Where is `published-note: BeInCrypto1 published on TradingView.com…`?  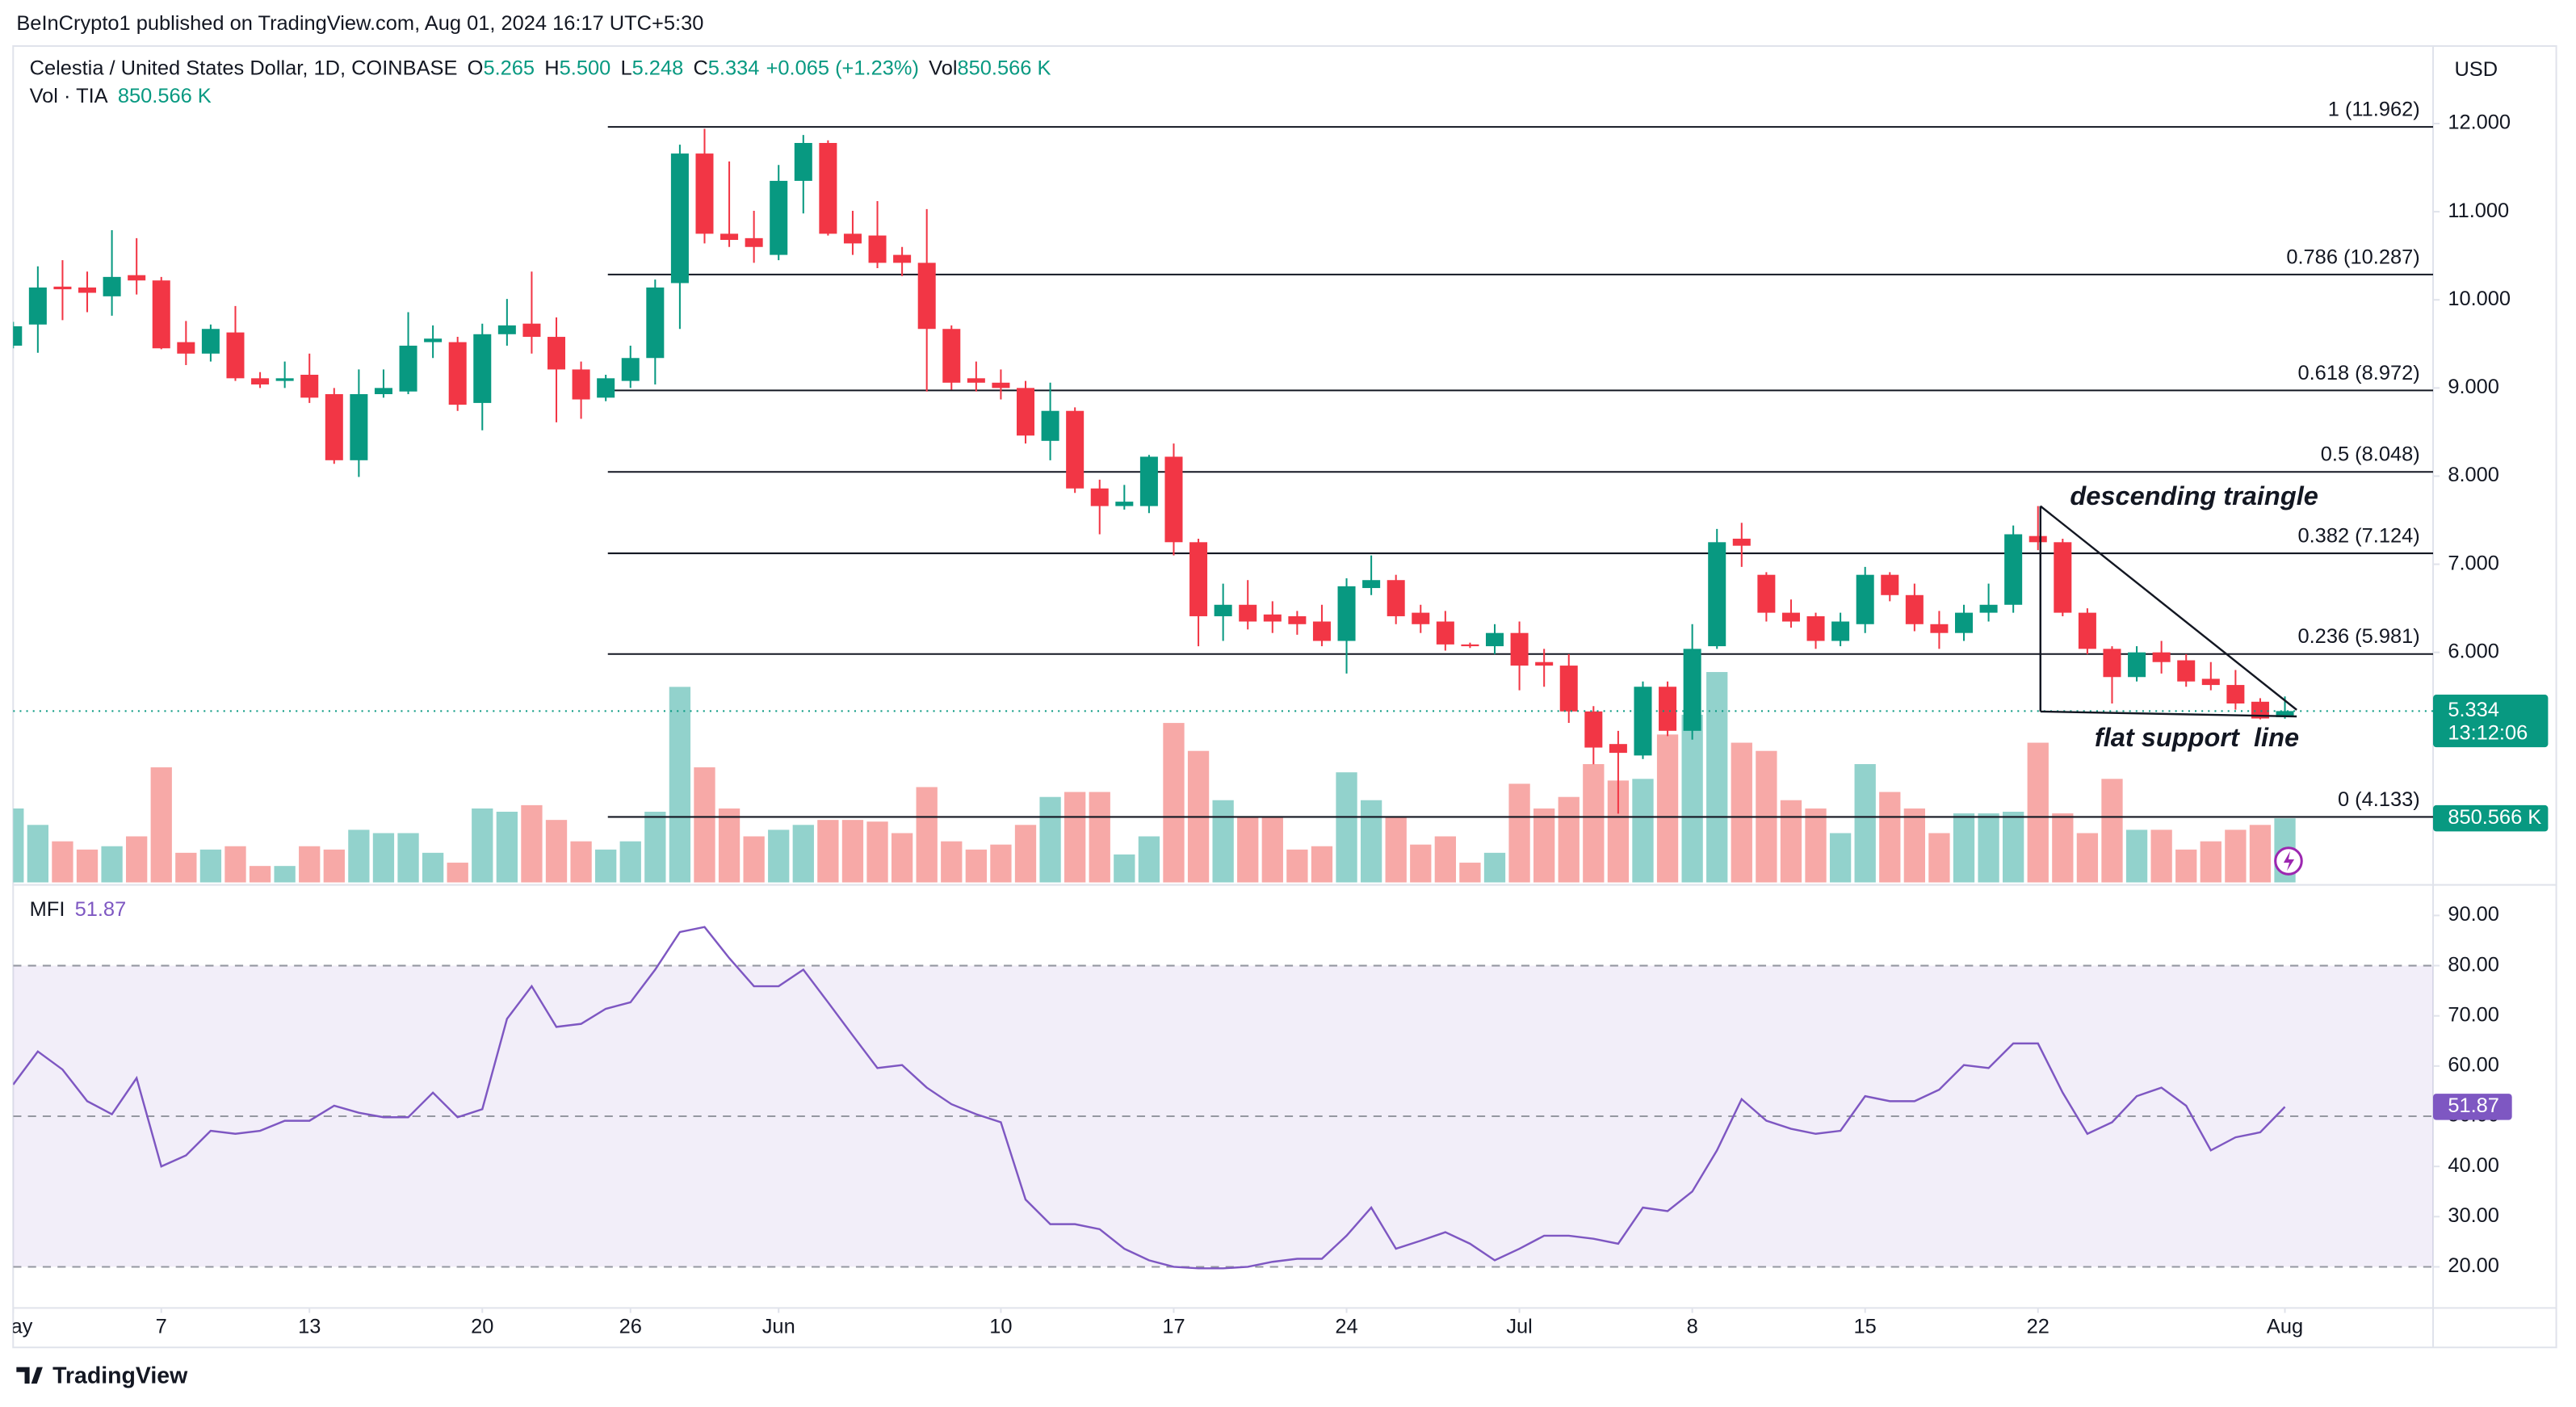
published-note: BeInCrypto1 published on TradingView.com… is located at coordinates (359, 23).